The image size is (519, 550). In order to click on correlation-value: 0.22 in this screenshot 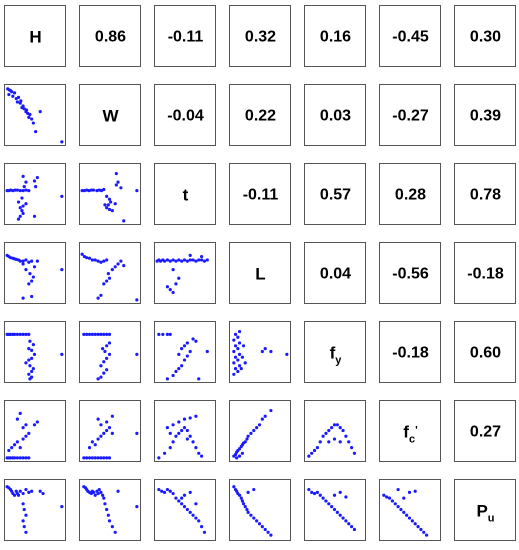, I will do `click(260, 116)`.